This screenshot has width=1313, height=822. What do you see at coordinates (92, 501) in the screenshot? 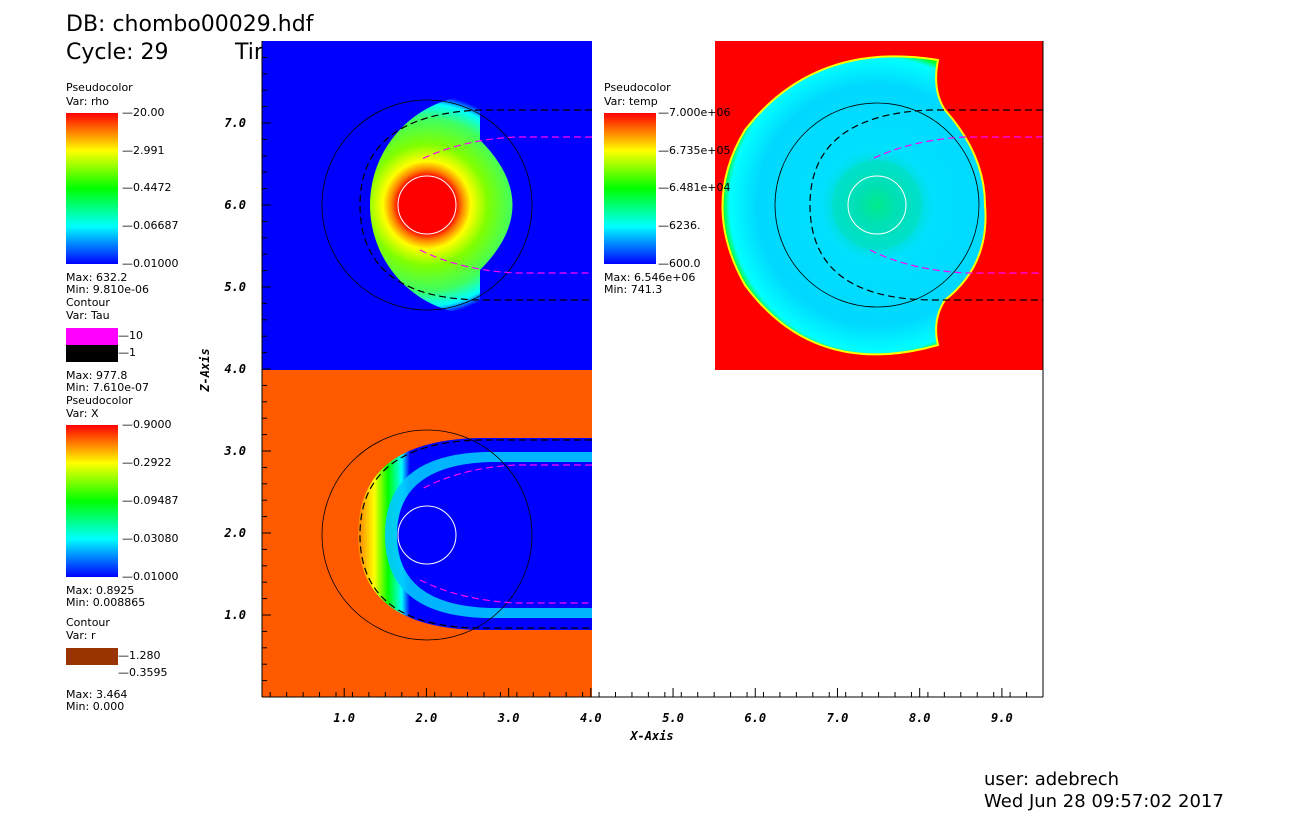
I see `legend-x-colorbar` at bounding box center [92, 501].